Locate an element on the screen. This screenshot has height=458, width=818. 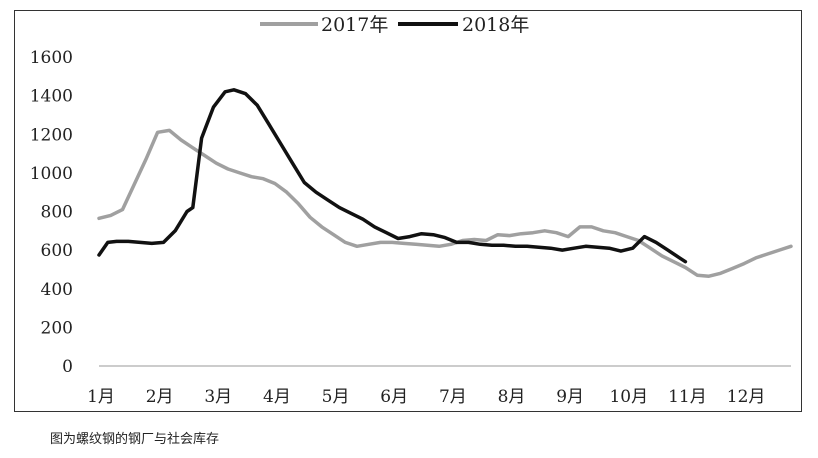
x-tick-label: 3月 is located at coordinates (218, 397).